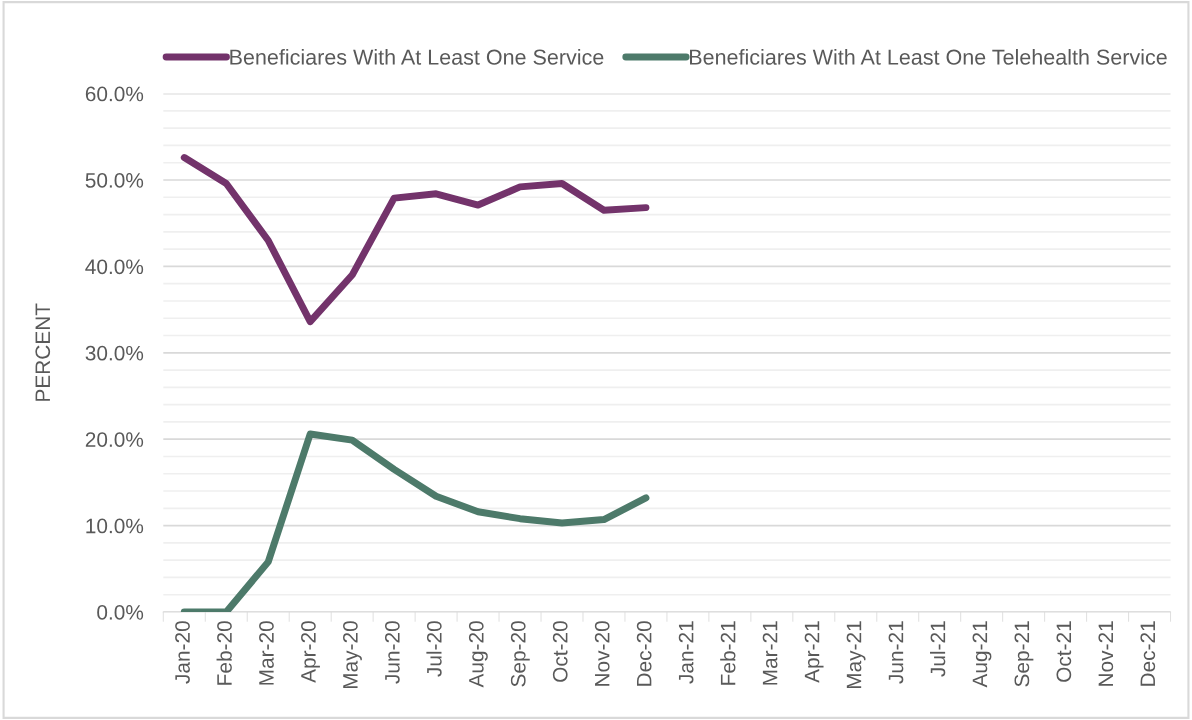 The image size is (1192, 720). What do you see at coordinates (114, 180) in the screenshot?
I see `y-tick-label: 50.0%` at bounding box center [114, 180].